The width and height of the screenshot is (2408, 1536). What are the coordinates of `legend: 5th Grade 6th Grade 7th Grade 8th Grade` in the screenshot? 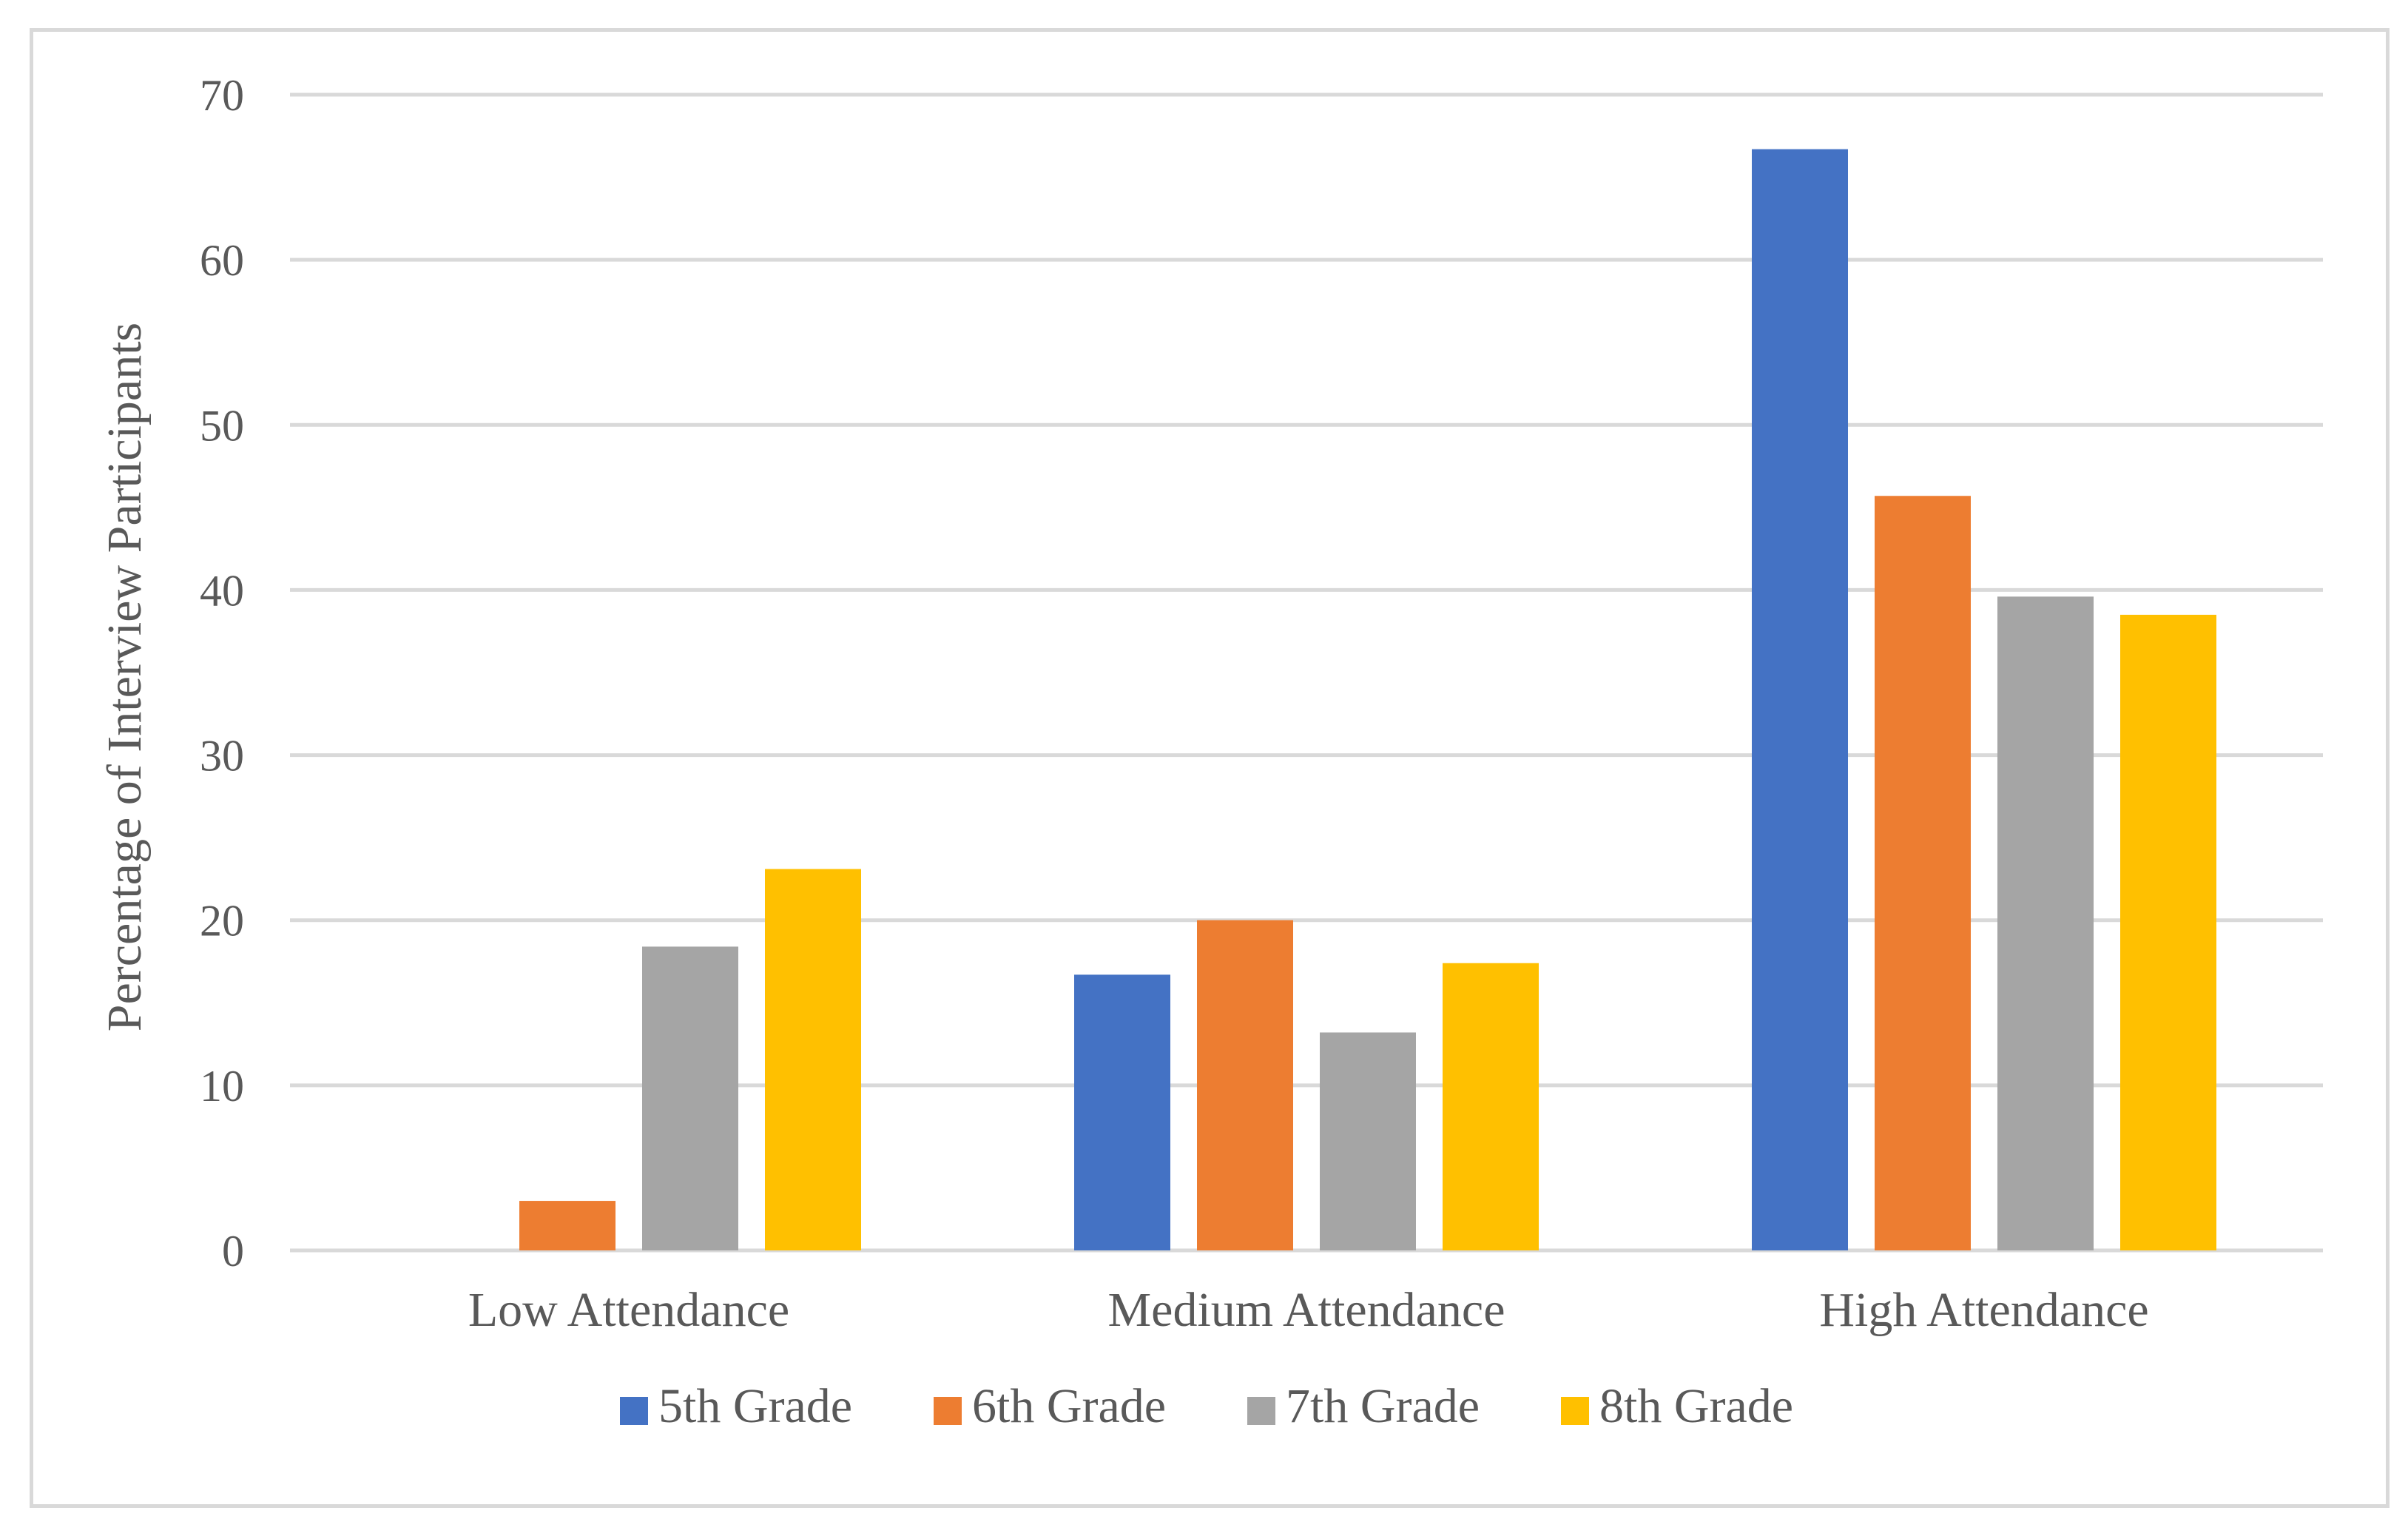 It's located at (1206, 1406).